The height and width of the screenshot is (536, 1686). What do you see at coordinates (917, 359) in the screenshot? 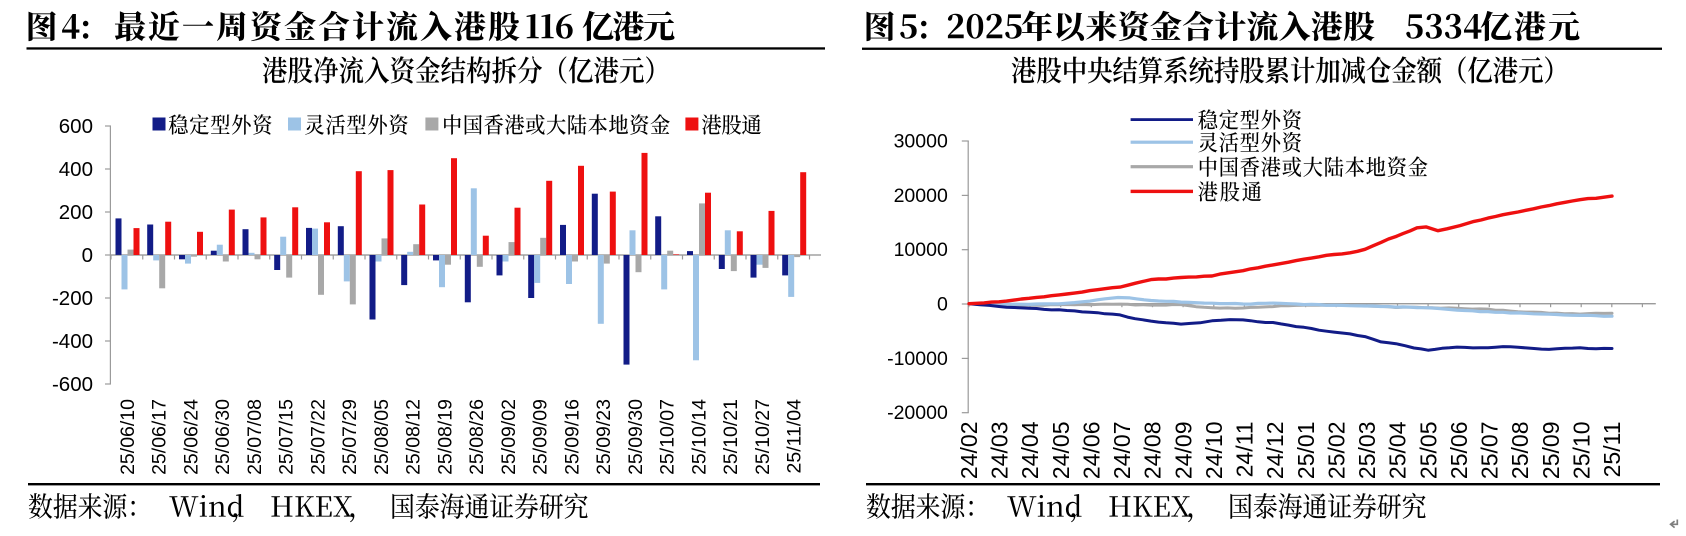
I see `svg-text: -10000` at bounding box center [917, 359].